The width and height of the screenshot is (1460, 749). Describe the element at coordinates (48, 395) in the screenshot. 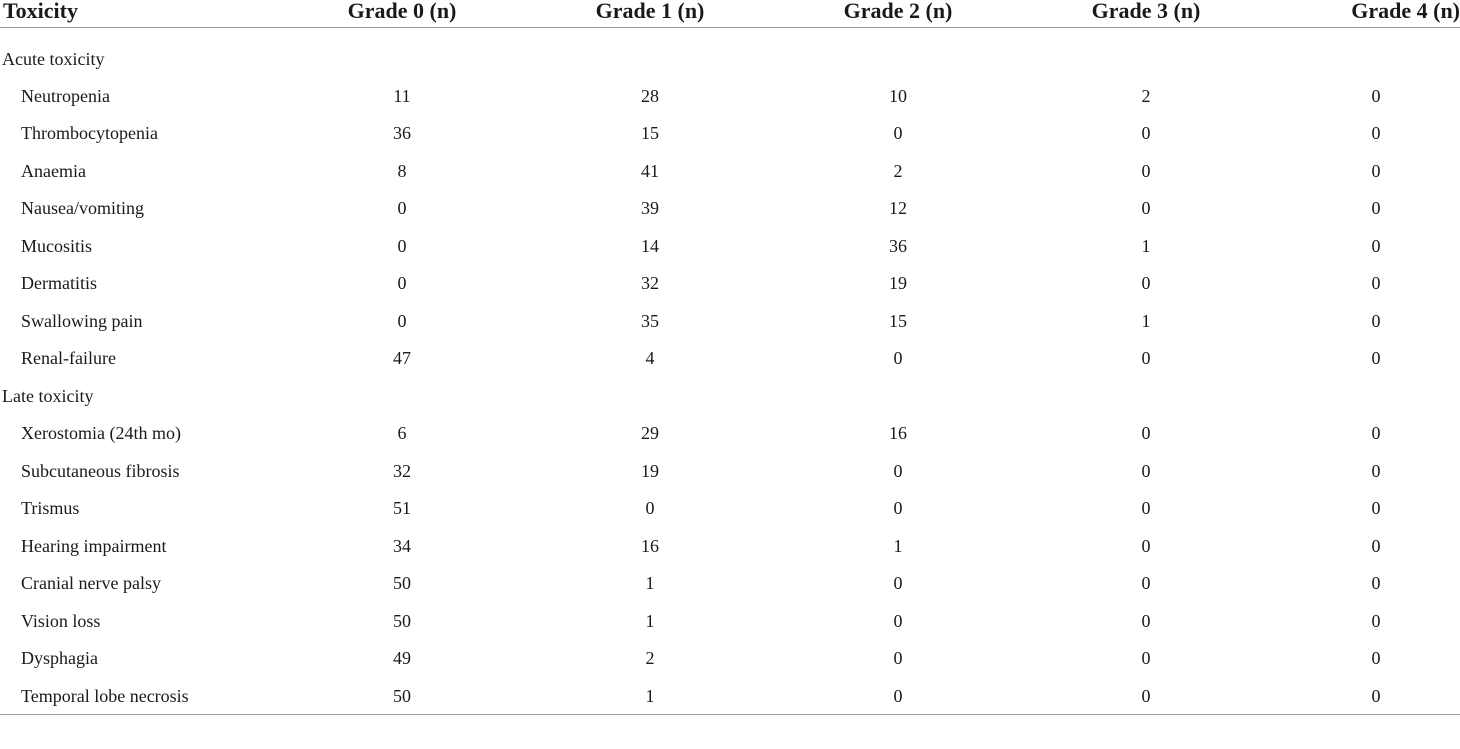

I see `section-label: Late toxicity` at that location.